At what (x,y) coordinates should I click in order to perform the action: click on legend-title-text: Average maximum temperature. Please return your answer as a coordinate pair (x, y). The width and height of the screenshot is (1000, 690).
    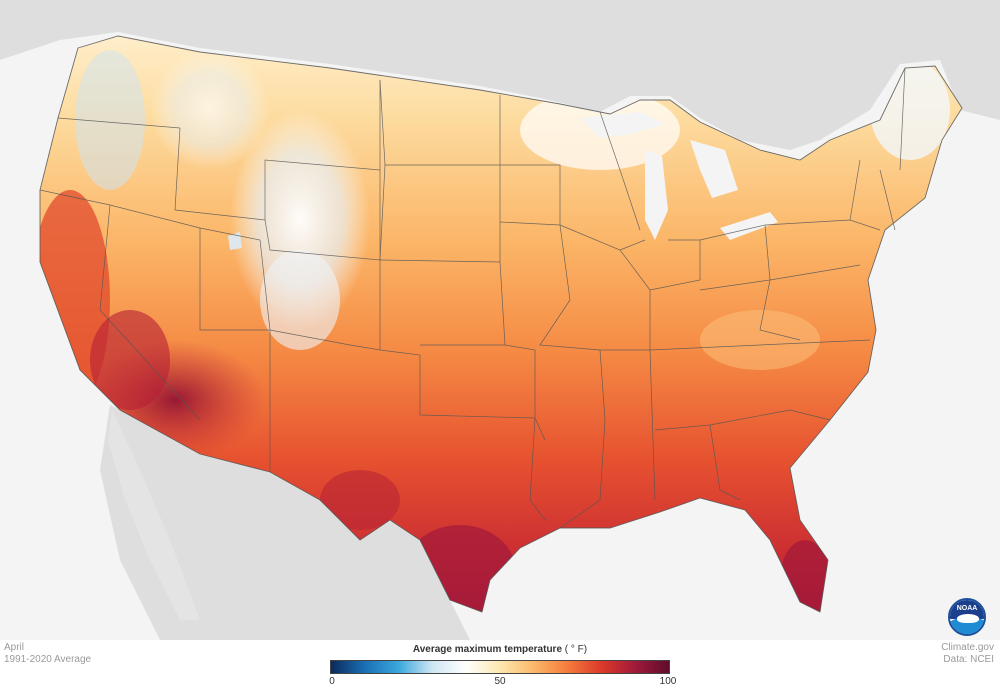
    Looking at the image, I should click on (487, 649).